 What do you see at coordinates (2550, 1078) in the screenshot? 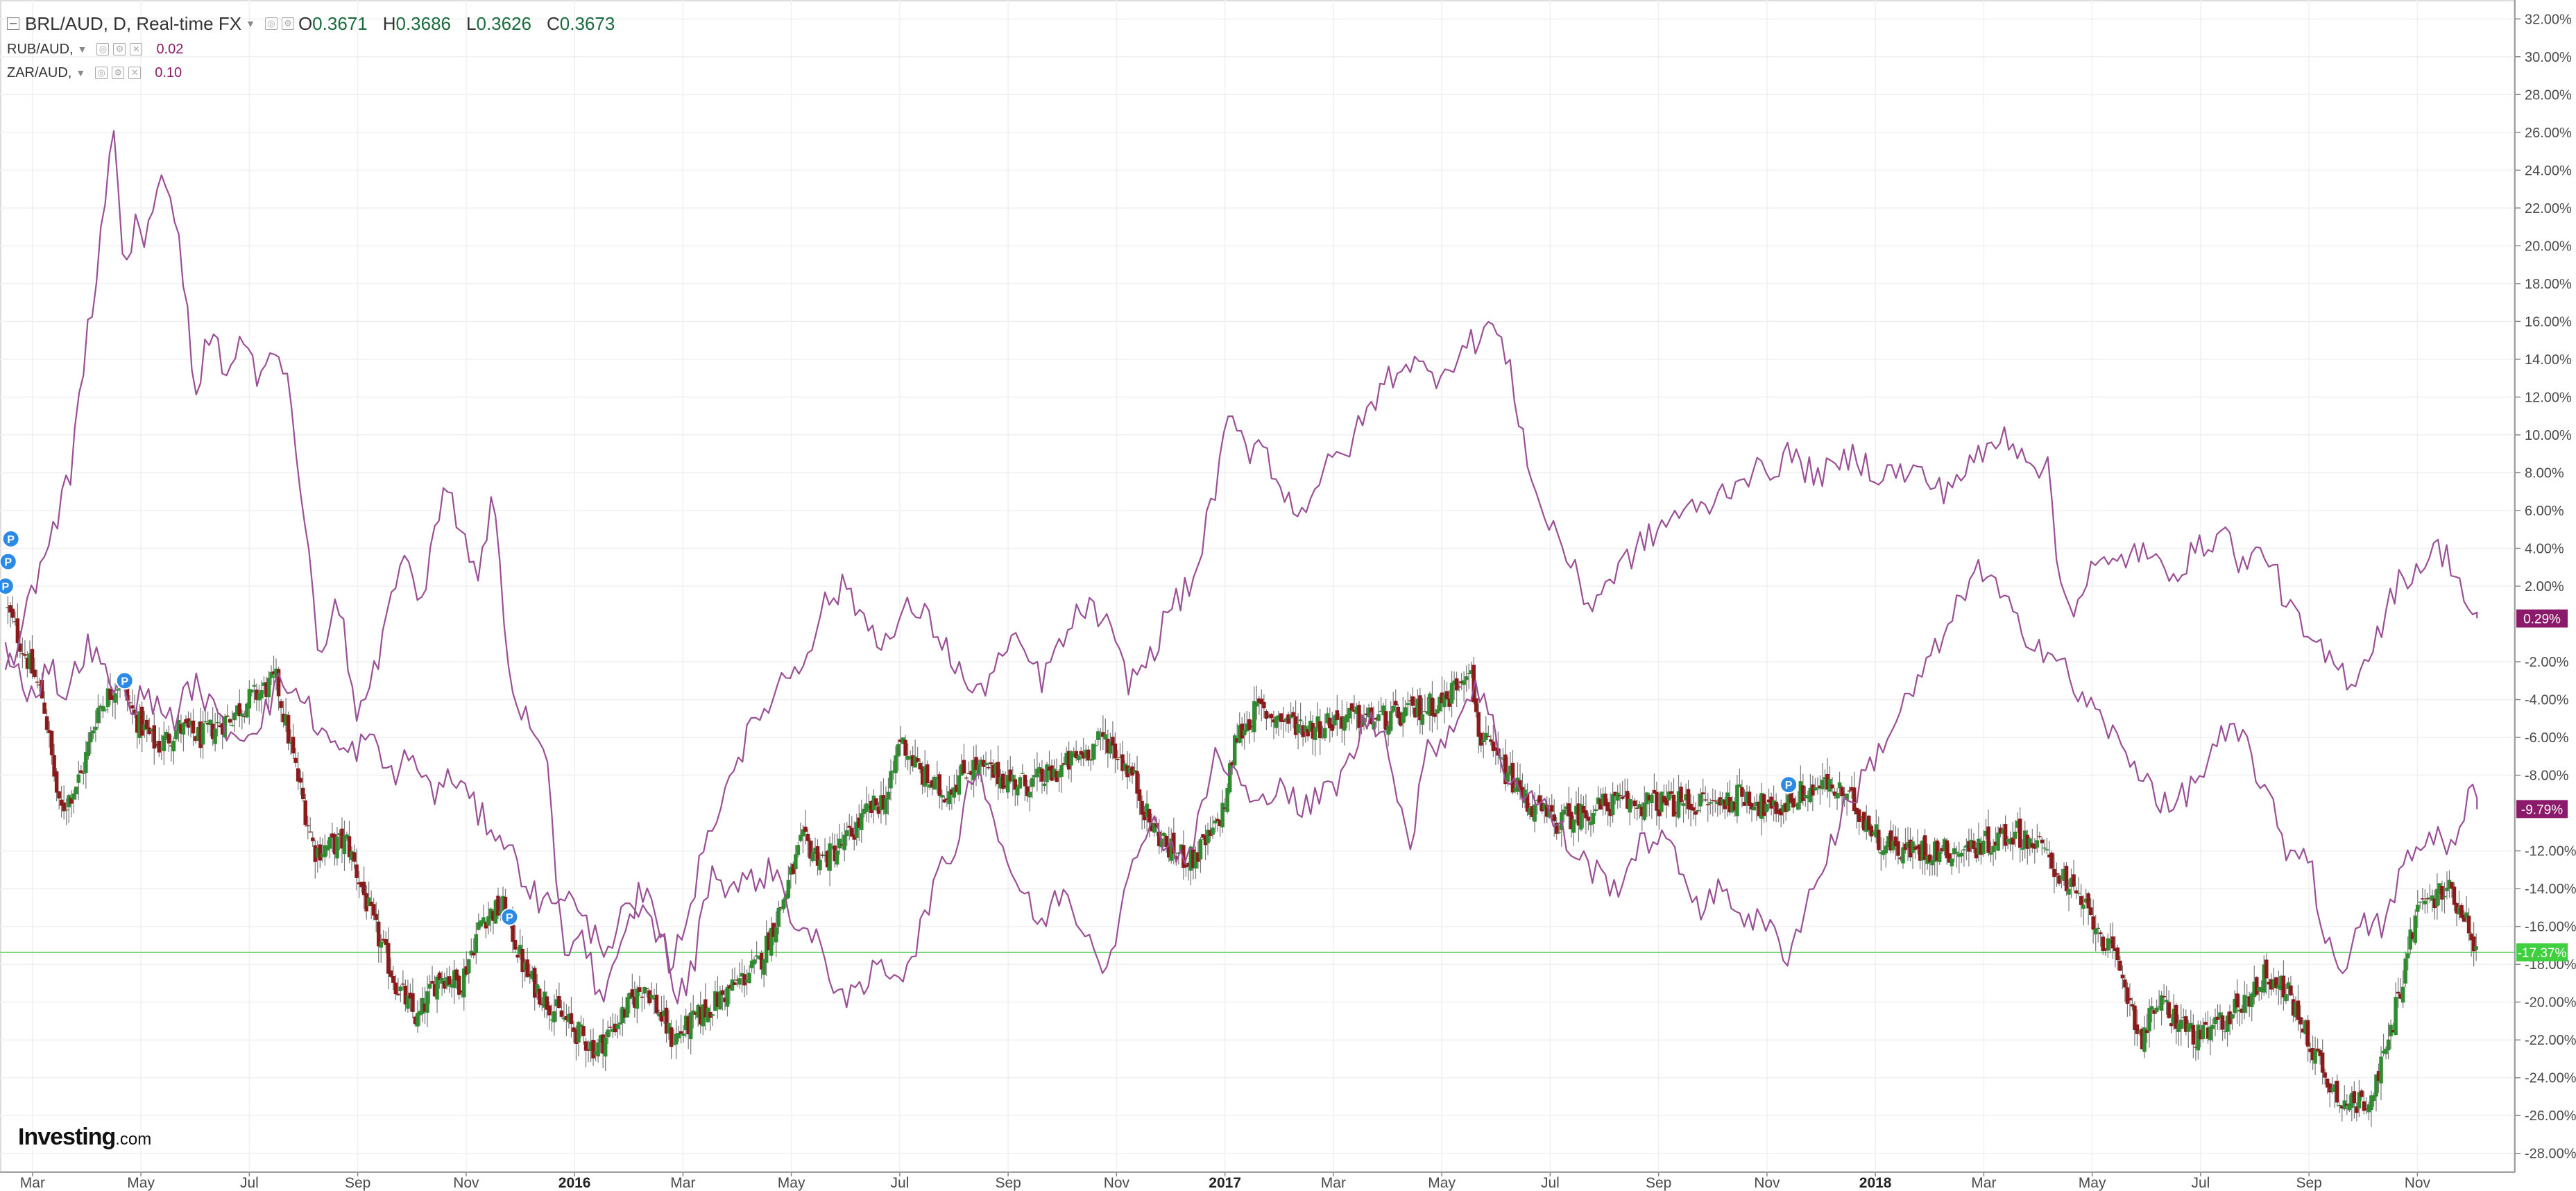
I see `y-tick-label: -24.00%` at bounding box center [2550, 1078].